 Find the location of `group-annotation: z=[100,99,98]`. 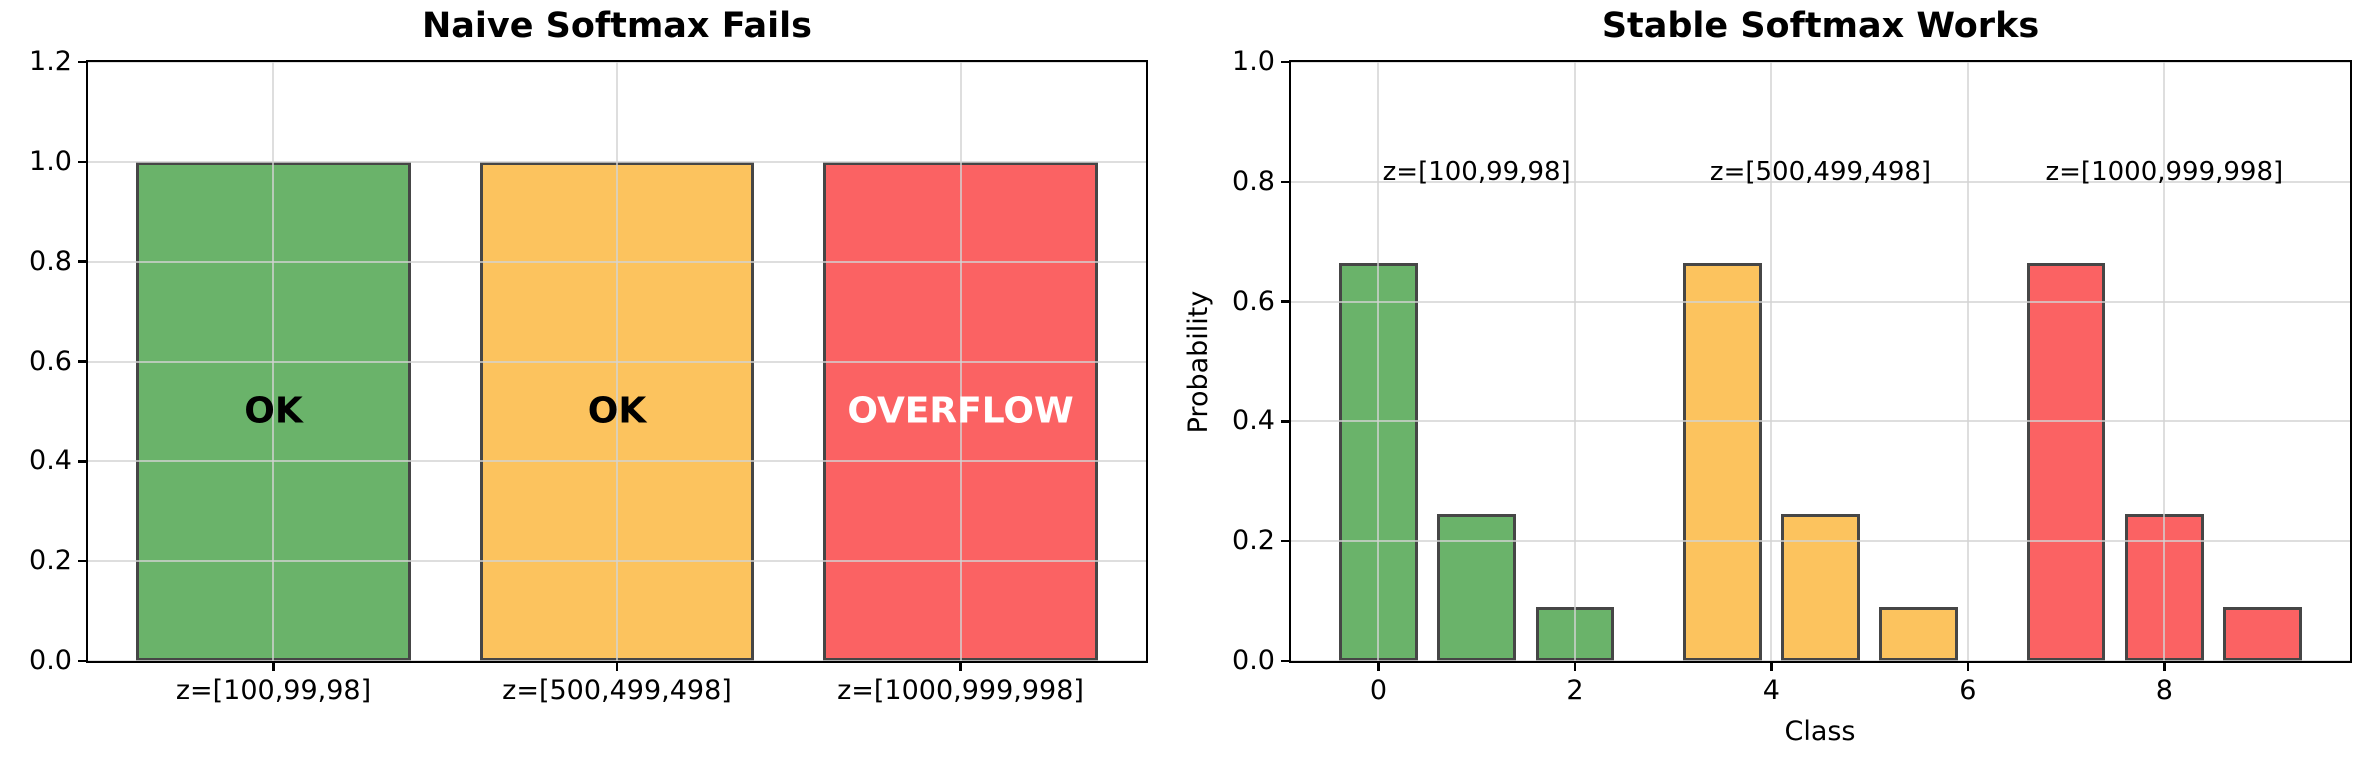

group-annotation: z=[100,99,98] is located at coordinates (1476, 171).